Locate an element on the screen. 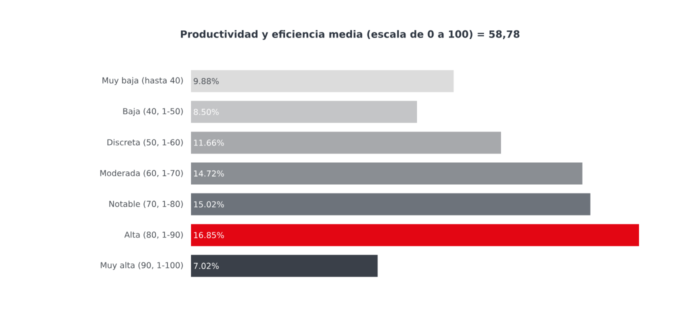 This screenshot has width=700, height=310. chart-title: Productividad y eficiencia media (escala de 0 a 100) = 58,78 is located at coordinates (350, 35).